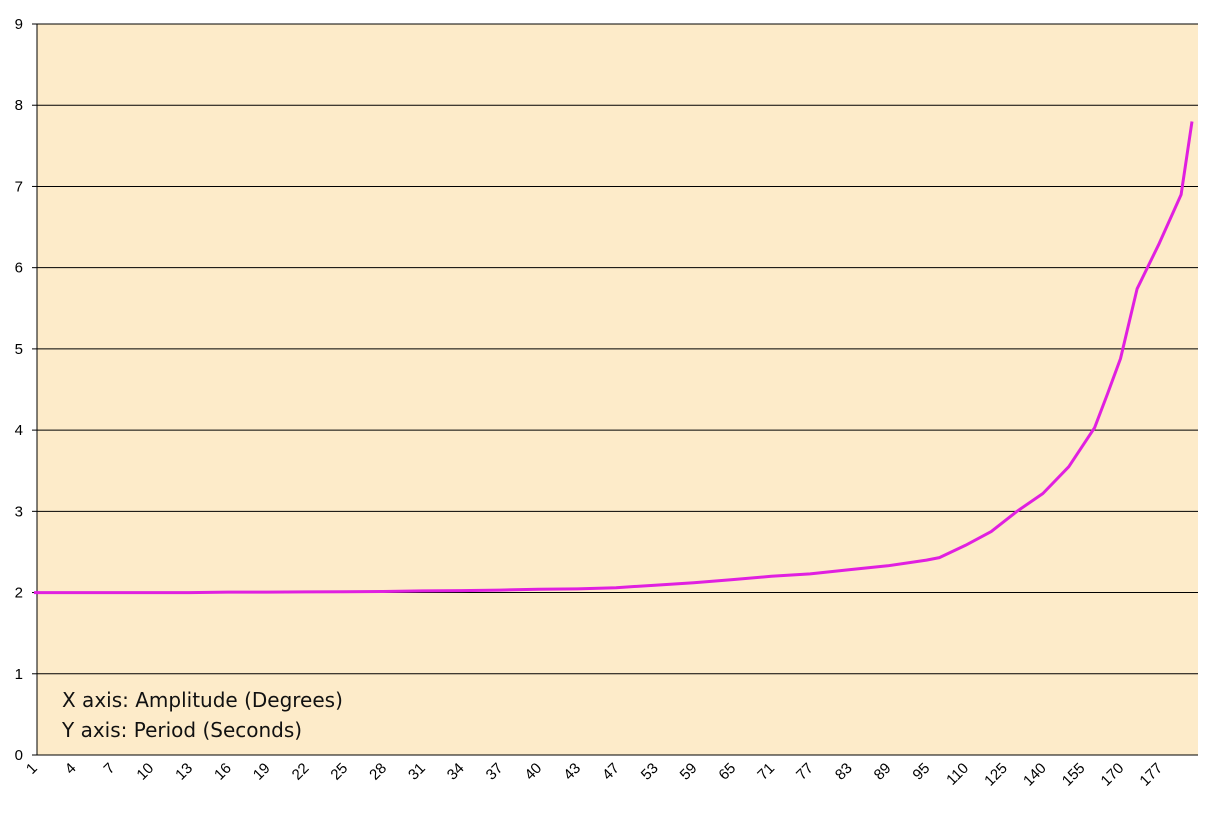 The height and width of the screenshot is (815, 1210). What do you see at coordinates (456, 772) in the screenshot?
I see `x-tick-label: 34` at bounding box center [456, 772].